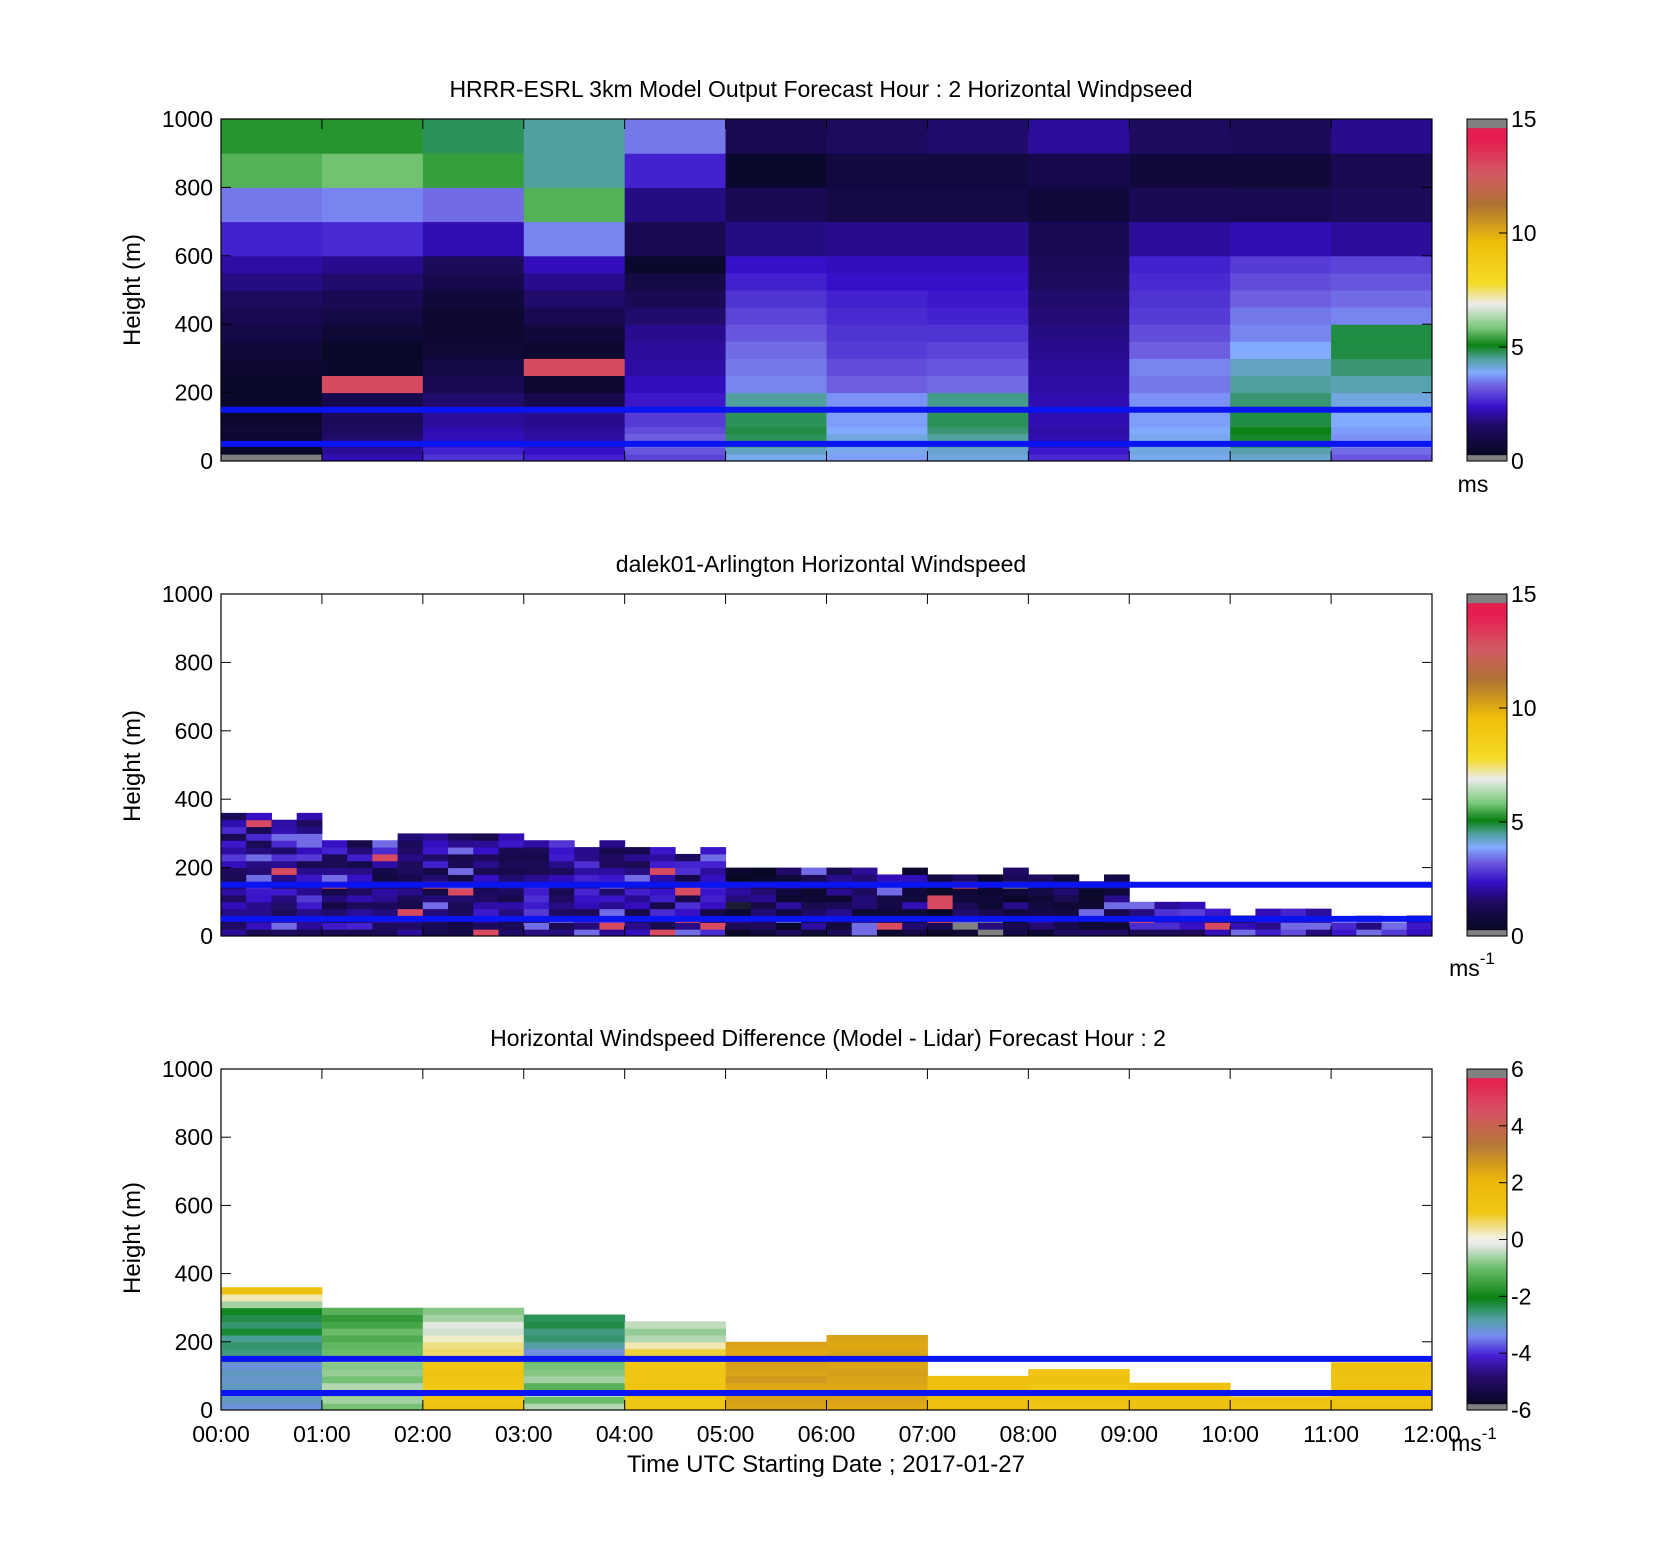 This screenshot has width=1680, height=1561. What do you see at coordinates (1517, 1240) in the screenshot?
I see `colorbar-tick-label: 0` at bounding box center [1517, 1240].